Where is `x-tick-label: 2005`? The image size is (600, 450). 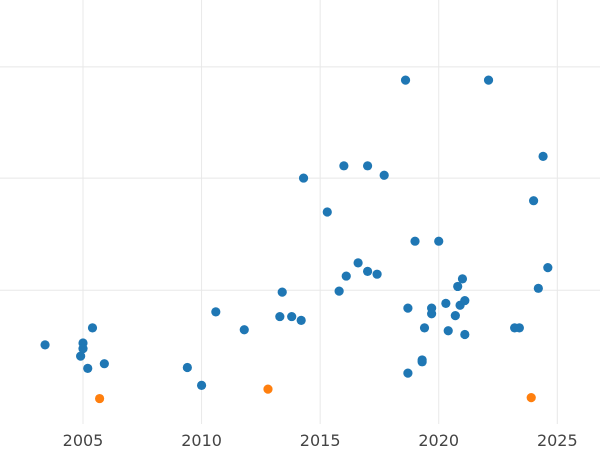 x-tick-label: 2005 is located at coordinates (83, 440).